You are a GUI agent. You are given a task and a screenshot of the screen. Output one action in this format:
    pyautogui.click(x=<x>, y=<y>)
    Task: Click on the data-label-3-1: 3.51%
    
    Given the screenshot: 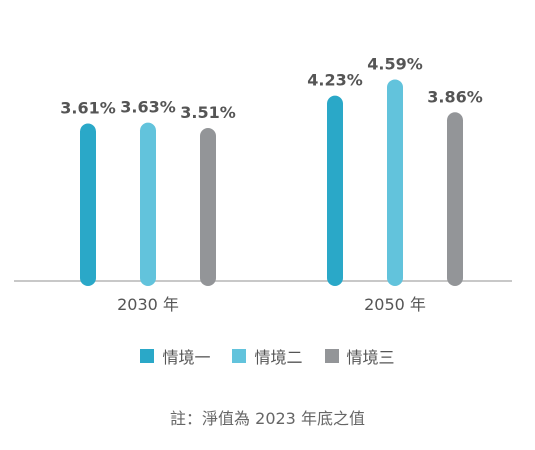 What is the action you would take?
    pyautogui.click(x=208, y=112)
    